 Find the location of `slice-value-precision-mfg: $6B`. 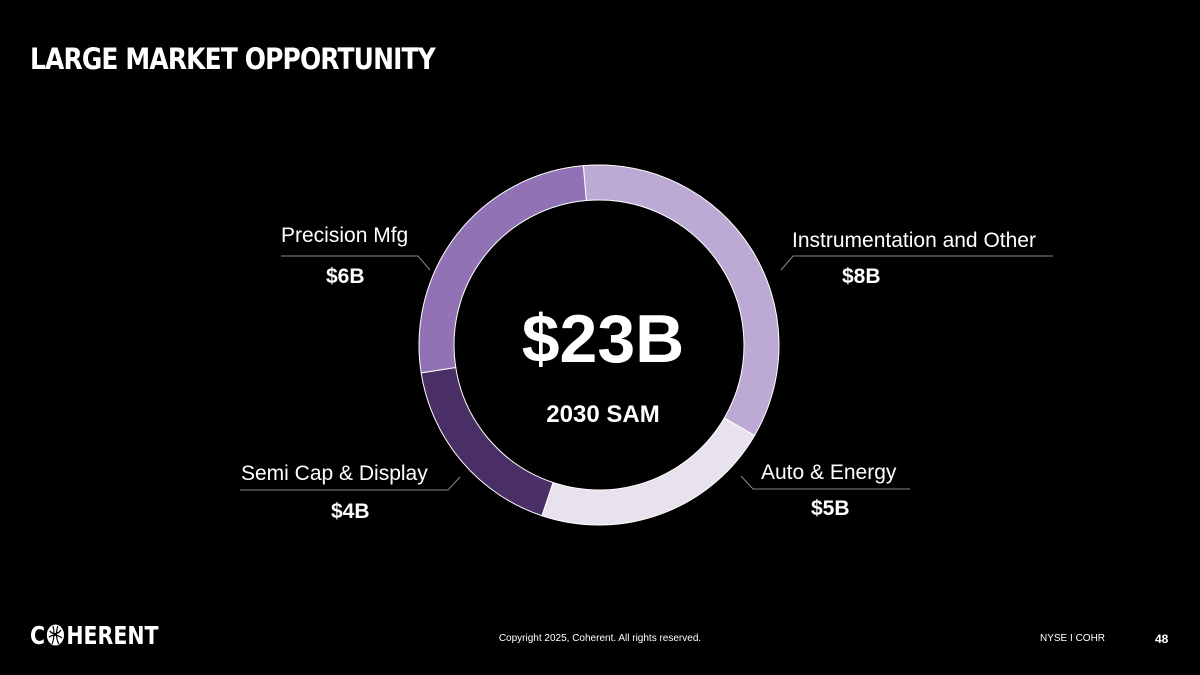

slice-value-precision-mfg: $6B is located at coordinates (345, 276).